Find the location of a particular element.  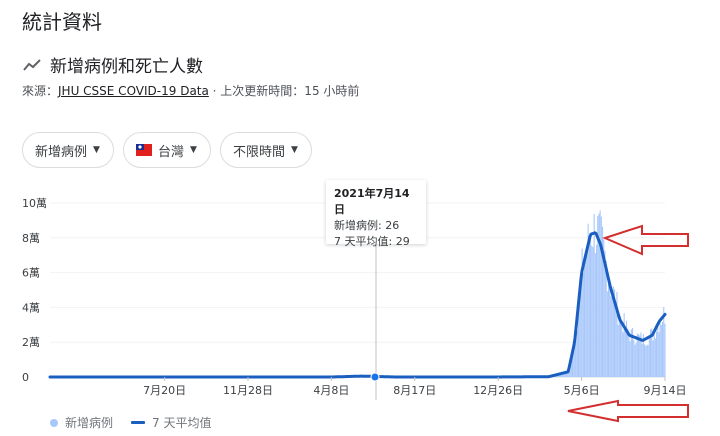

location-dropdown: 台灣 ▼ is located at coordinates (167, 150).